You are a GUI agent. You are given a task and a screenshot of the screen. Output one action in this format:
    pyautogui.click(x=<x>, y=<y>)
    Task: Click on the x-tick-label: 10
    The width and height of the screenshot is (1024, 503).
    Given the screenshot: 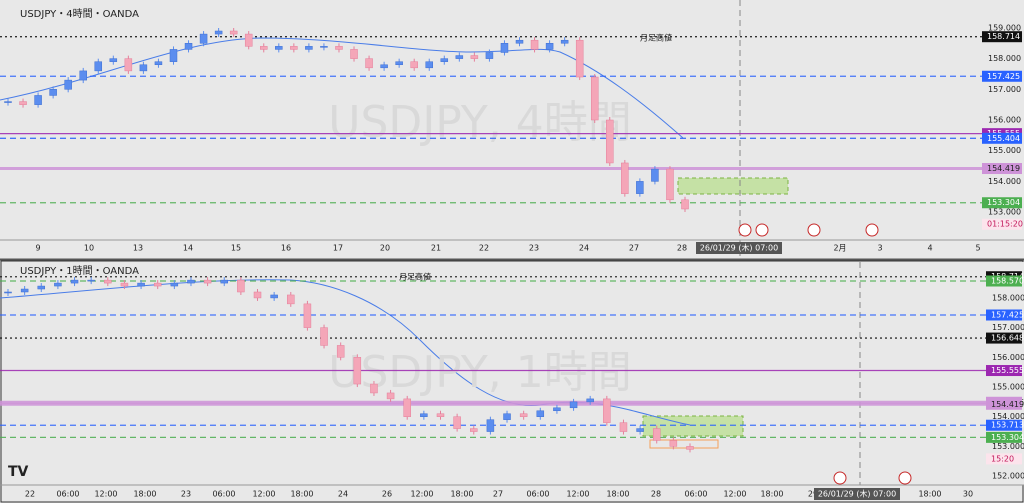 What is the action you would take?
    pyautogui.click(x=89, y=248)
    